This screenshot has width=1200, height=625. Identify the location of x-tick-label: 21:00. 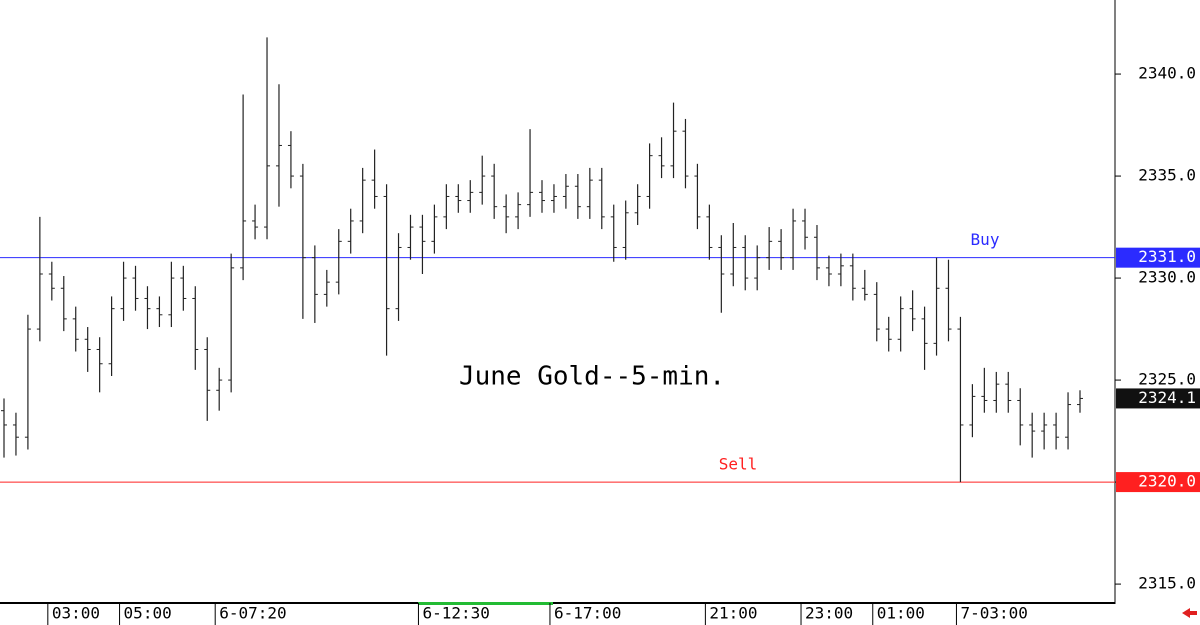
(733, 613).